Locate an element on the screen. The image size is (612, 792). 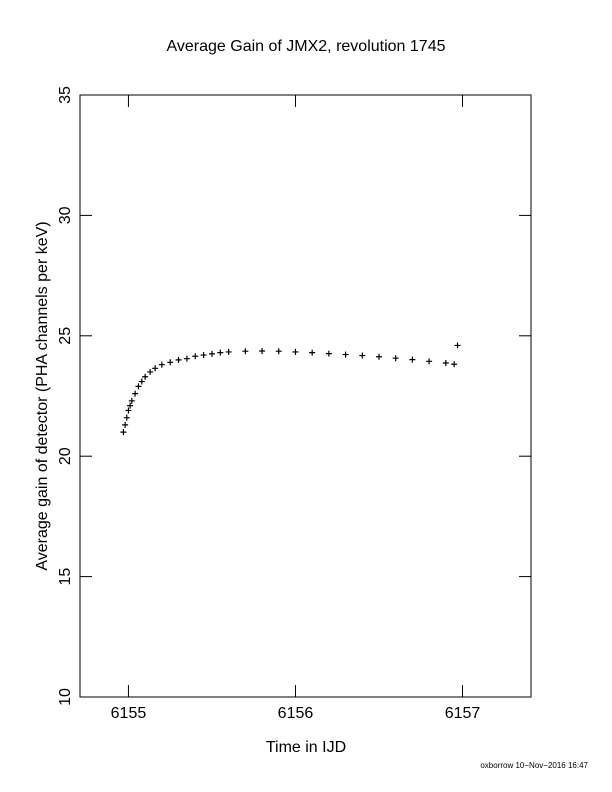
x-tick-label: 6155 is located at coordinates (129, 713).